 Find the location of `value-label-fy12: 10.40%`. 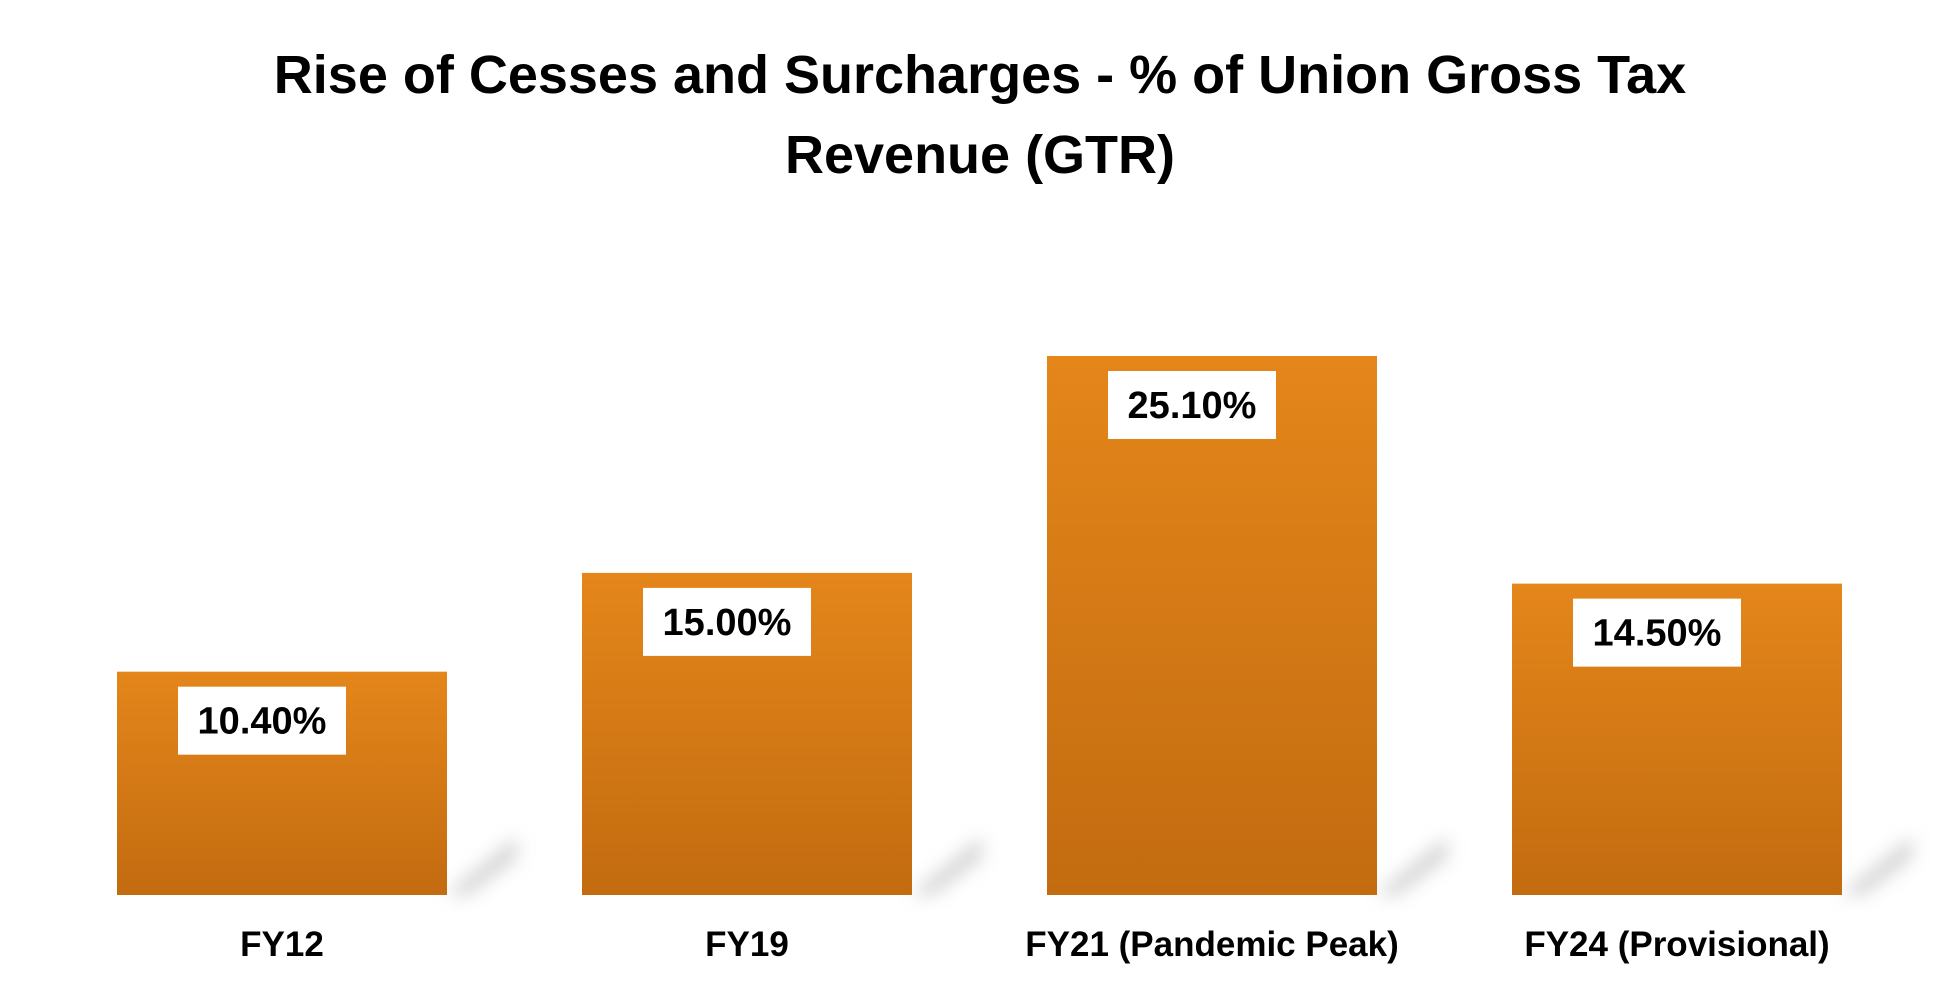

value-label-fy12: 10.40% is located at coordinates (262, 722).